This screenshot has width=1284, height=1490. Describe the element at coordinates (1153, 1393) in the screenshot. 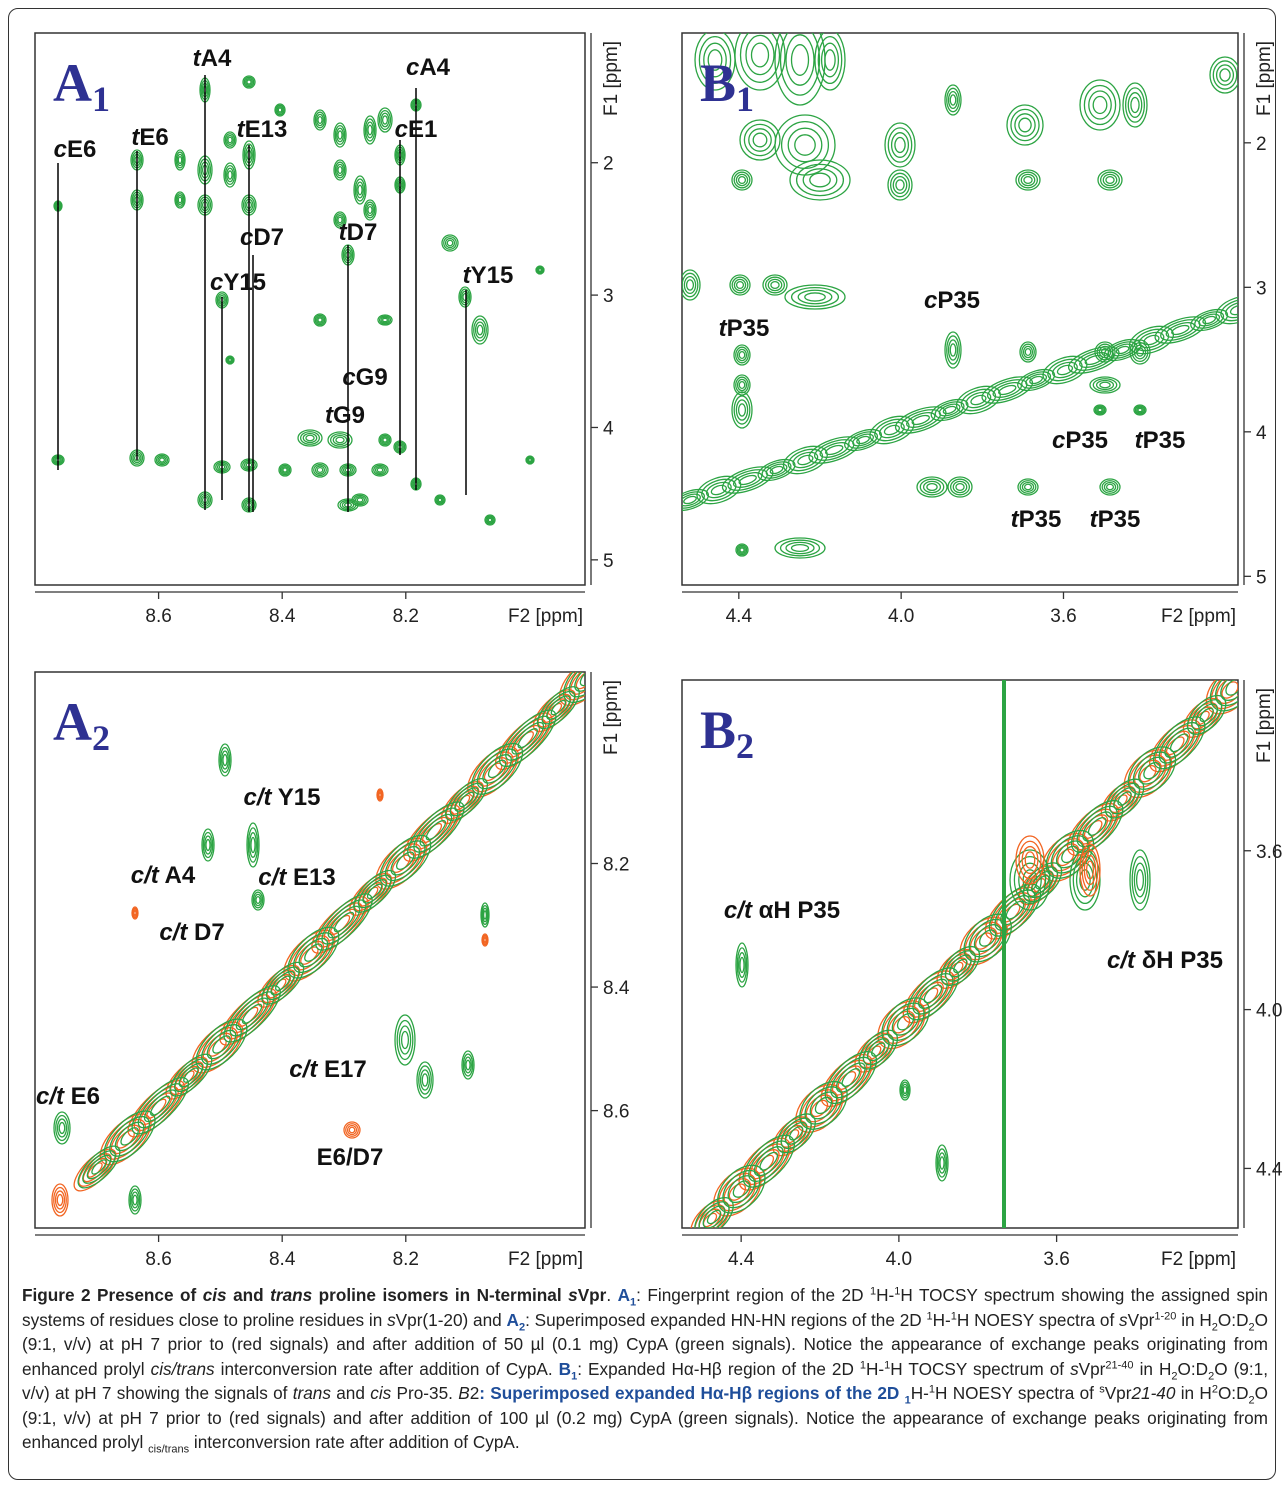

I see `caption-run: 21-40` at that location.